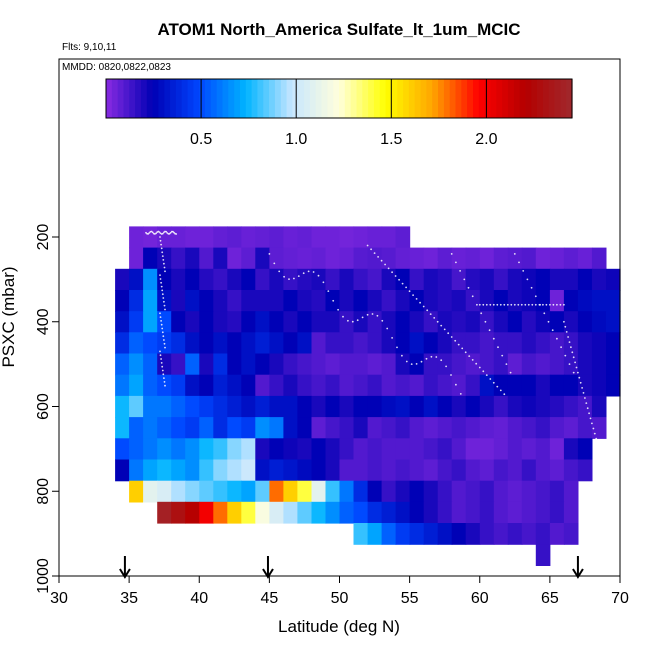 The image size is (650, 650). I want to click on y-tick-label: 1000, so click(43, 576).